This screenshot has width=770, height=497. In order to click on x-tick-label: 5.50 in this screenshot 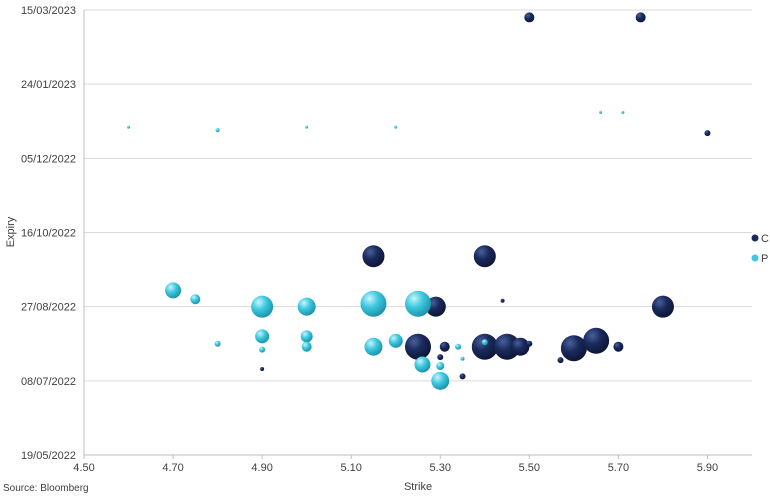, I will do `click(529, 468)`.